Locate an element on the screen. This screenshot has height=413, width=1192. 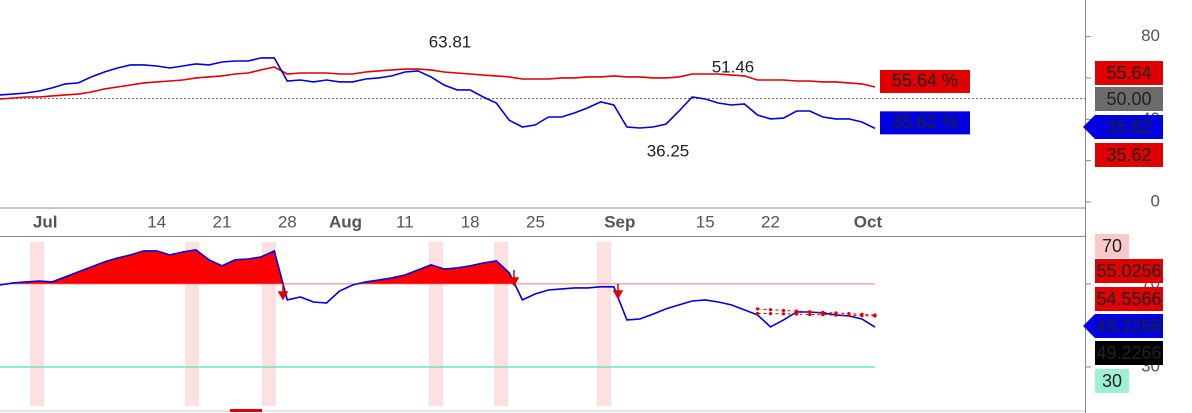
price-tag-label: 50.00 is located at coordinates (1128, 99).